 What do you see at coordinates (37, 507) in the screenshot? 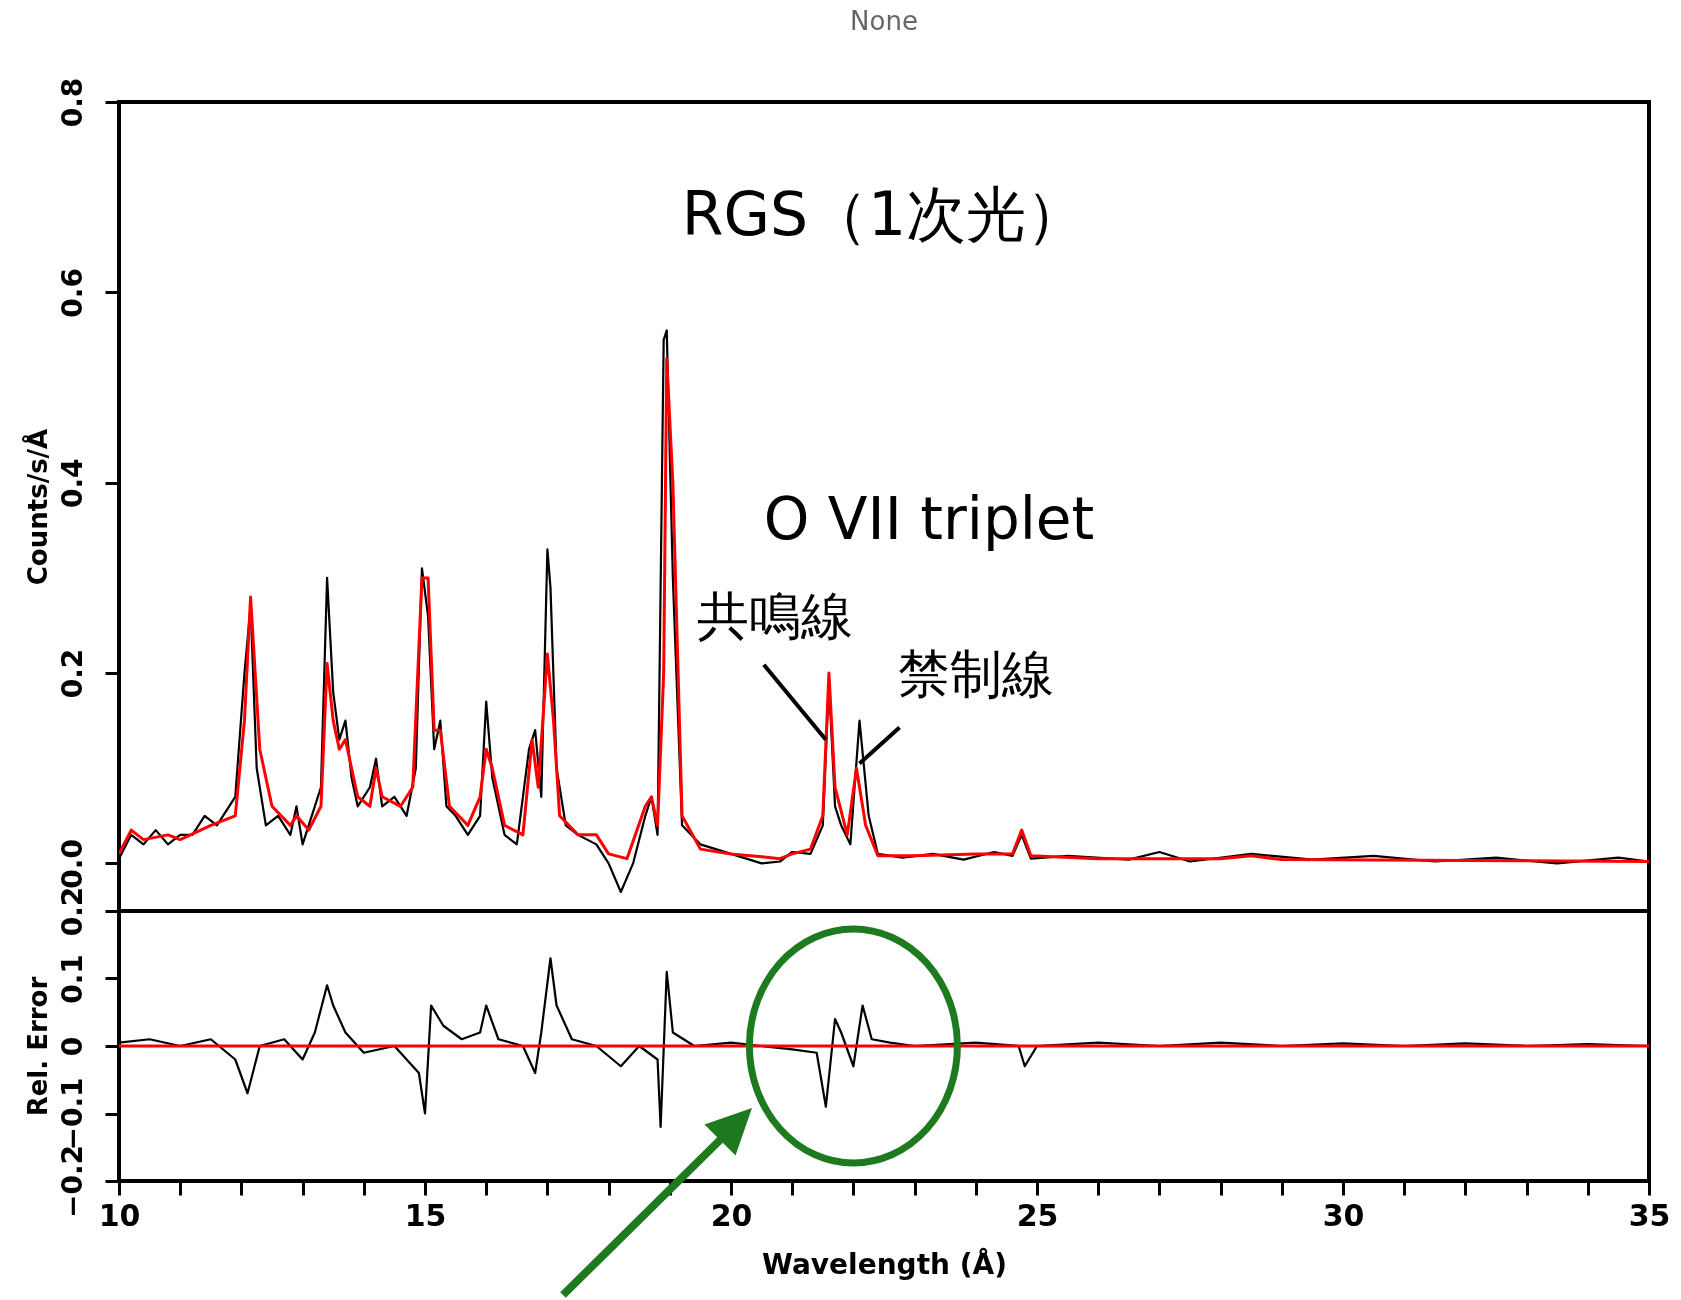
I see `y-axis-title: Counts/s/Å` at bounding box center [37, 507].